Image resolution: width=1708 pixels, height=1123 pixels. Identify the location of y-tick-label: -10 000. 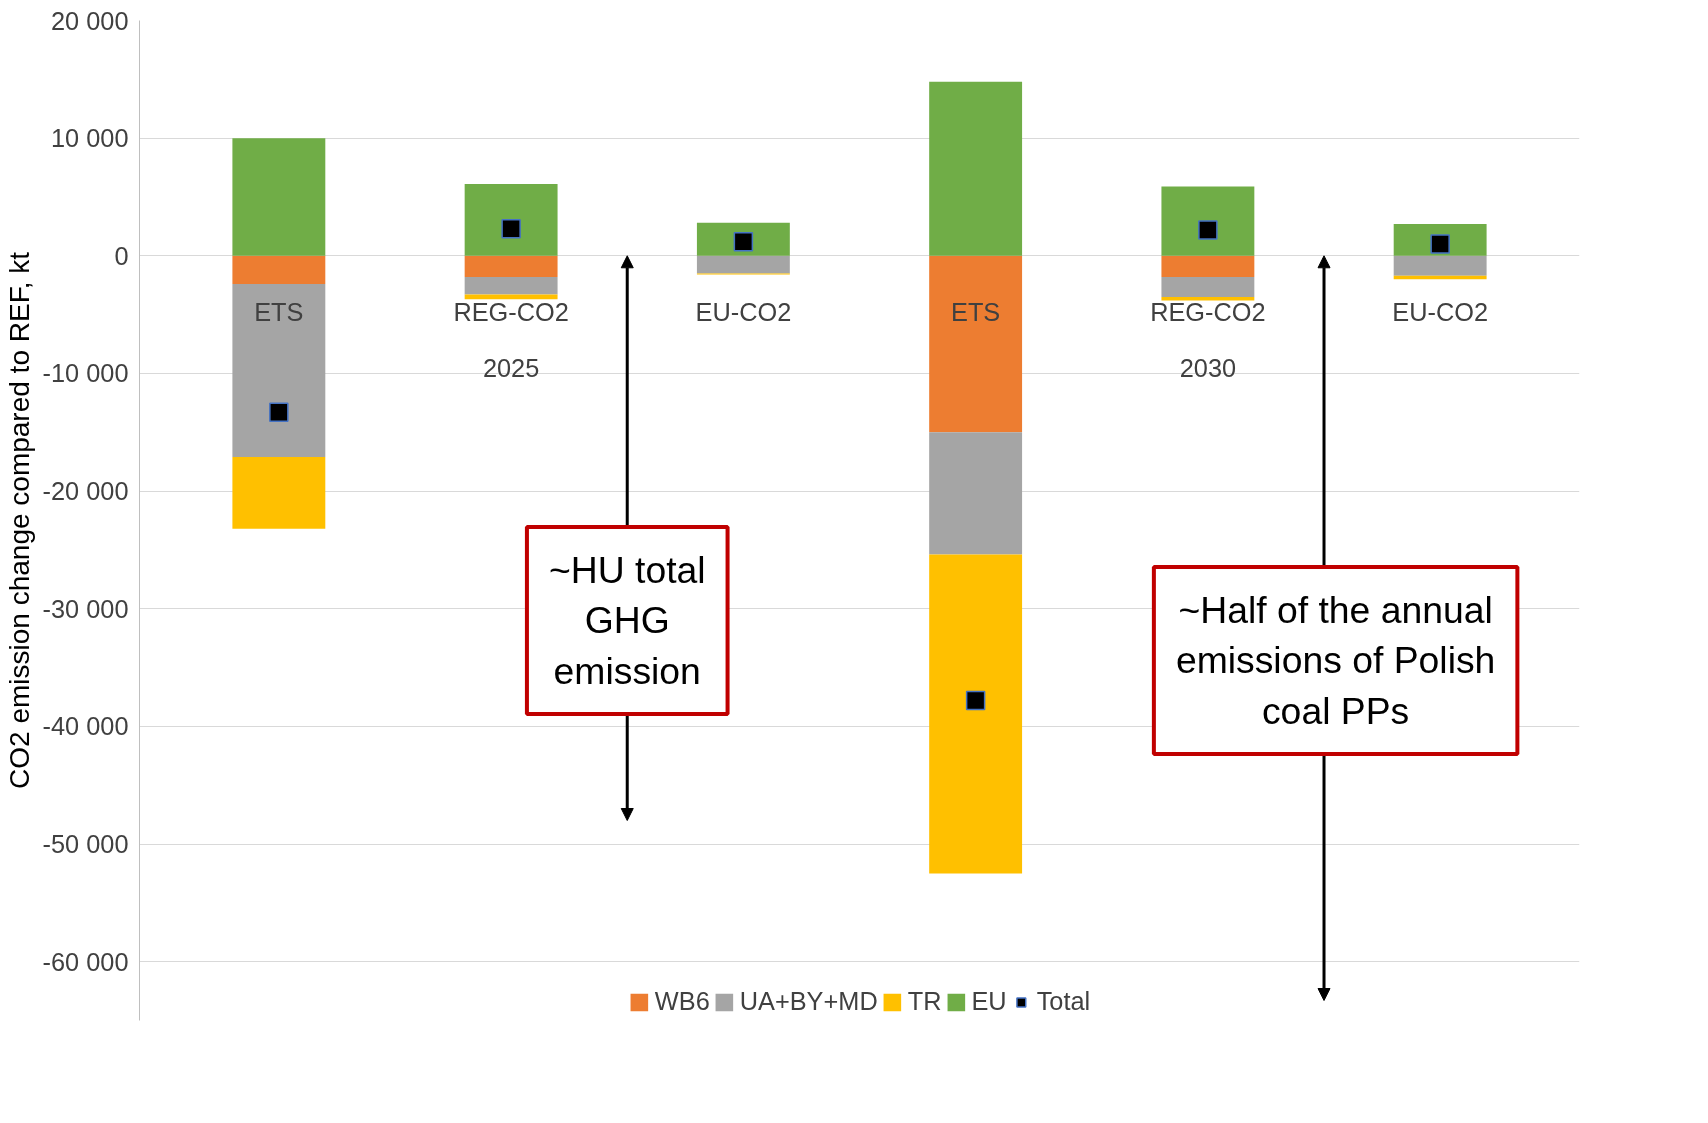
(85, 373).